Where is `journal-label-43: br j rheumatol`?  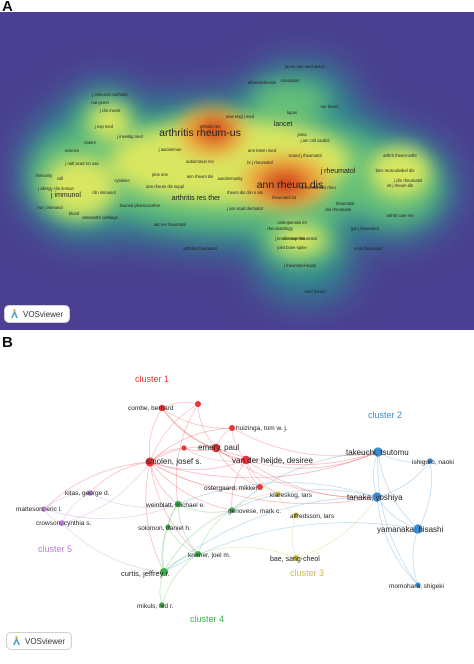
journal-label-43: br j rheumatol is located at coordinates (260, 162).